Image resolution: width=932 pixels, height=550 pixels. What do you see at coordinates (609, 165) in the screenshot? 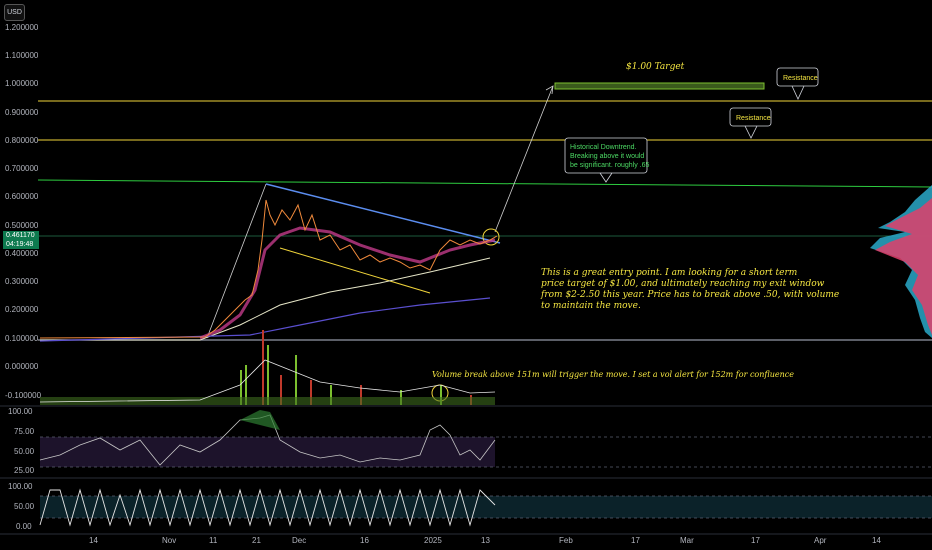
I see `downtrend-callout-line3: be significant. roughly .65` at bounding box center [609, 165].